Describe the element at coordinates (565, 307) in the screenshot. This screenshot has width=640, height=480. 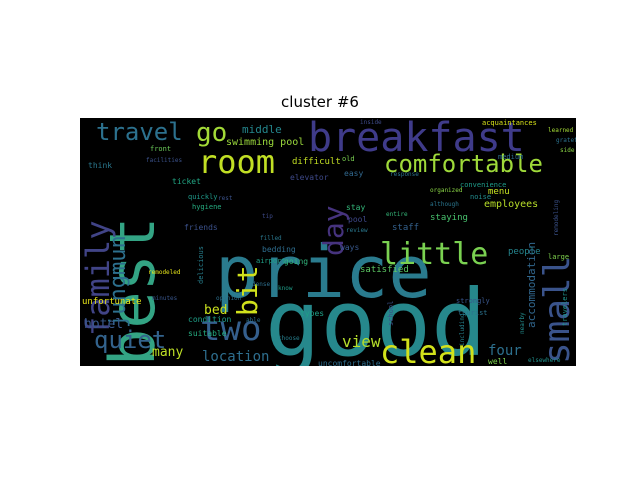
I see `word-travelers: travelers` at that location.